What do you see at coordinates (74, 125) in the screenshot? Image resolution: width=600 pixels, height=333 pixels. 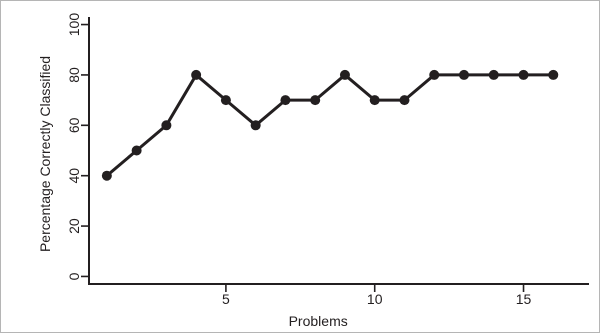 I see `y-tick-label: 60` at bounding box center [74, 125].